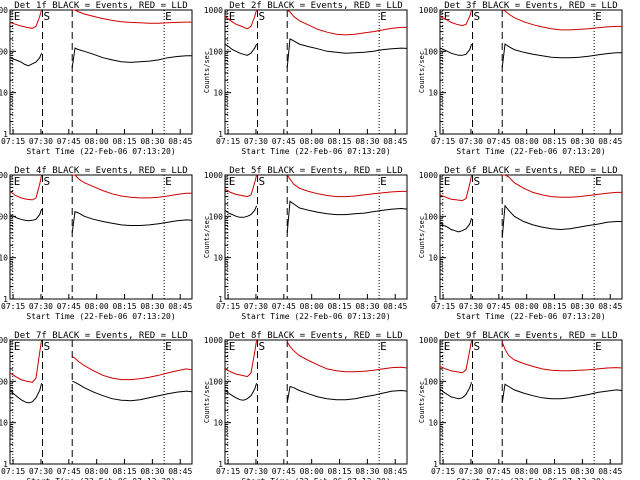 This screenshot has height=480, width=640. I want to click on panel-title: Det 6f BLACK = Events, RED = LLD, so click(530, 171).